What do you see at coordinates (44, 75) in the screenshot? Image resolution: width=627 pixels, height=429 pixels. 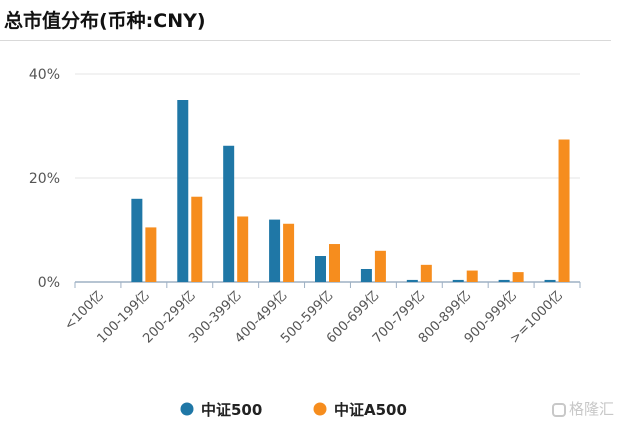 I see `y-tick-label: 40%` at bounding box center [44, 75].